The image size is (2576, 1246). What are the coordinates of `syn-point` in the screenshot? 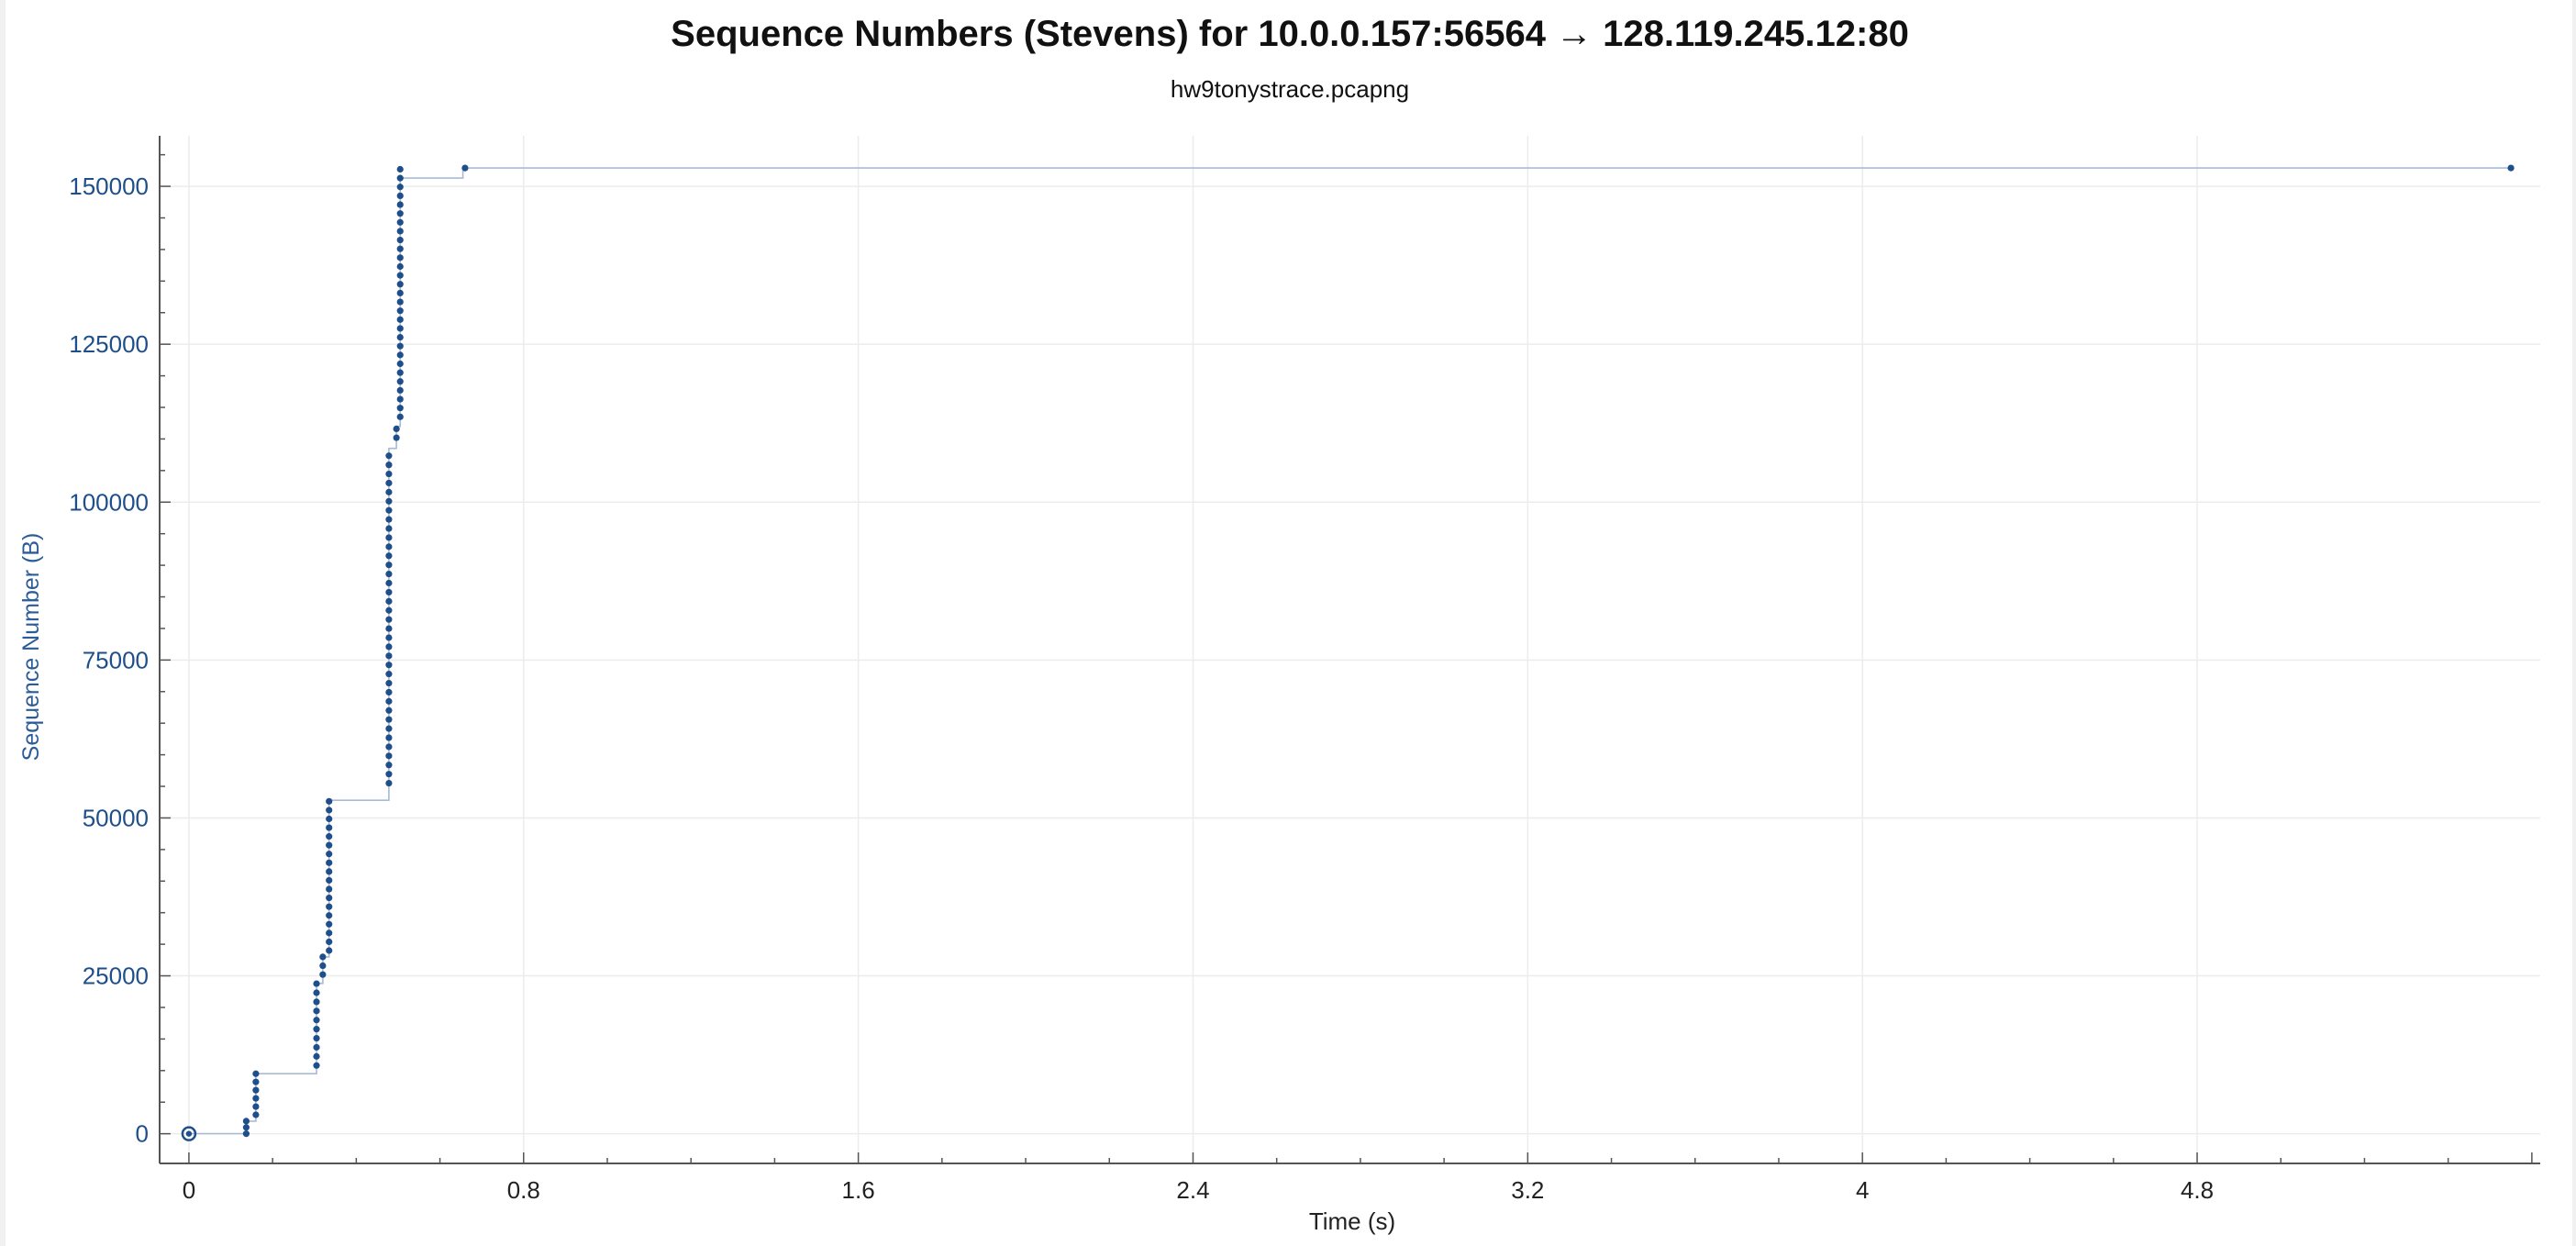 It's located at (189, 1133).